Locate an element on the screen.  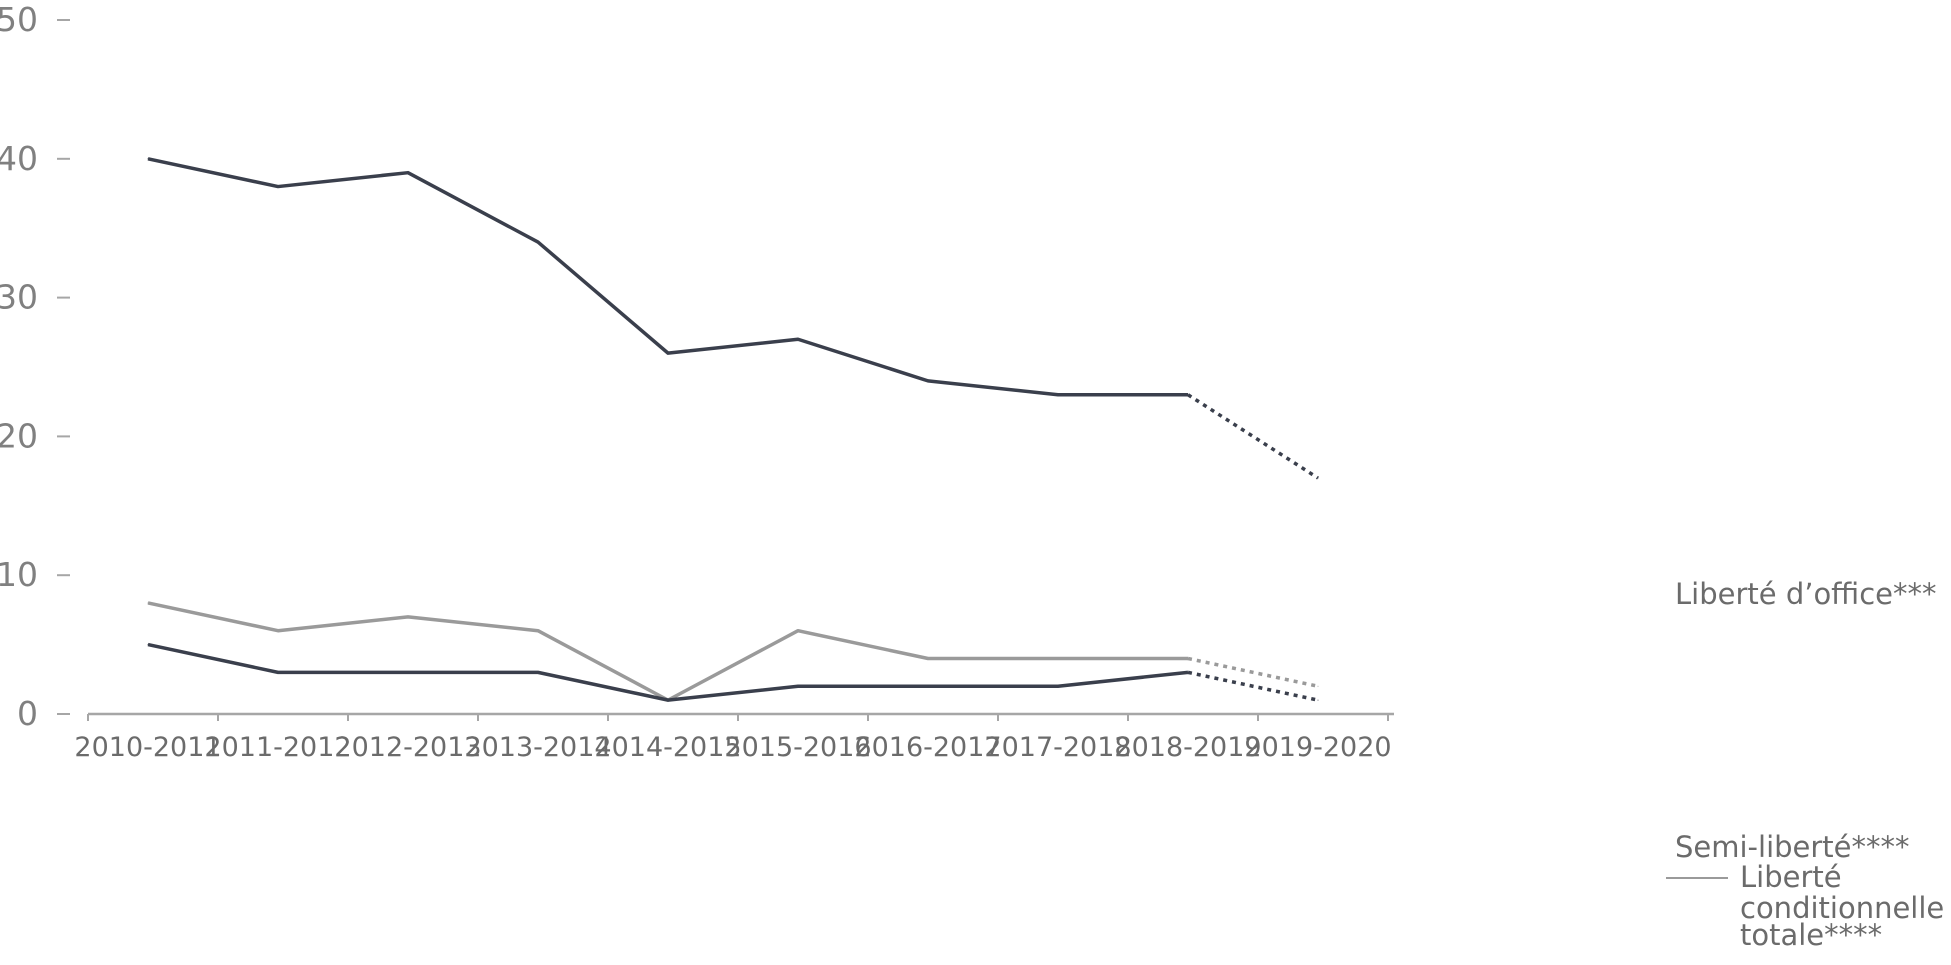
x-tick-label: 2015-2016 is located at coordinates (797, 747).